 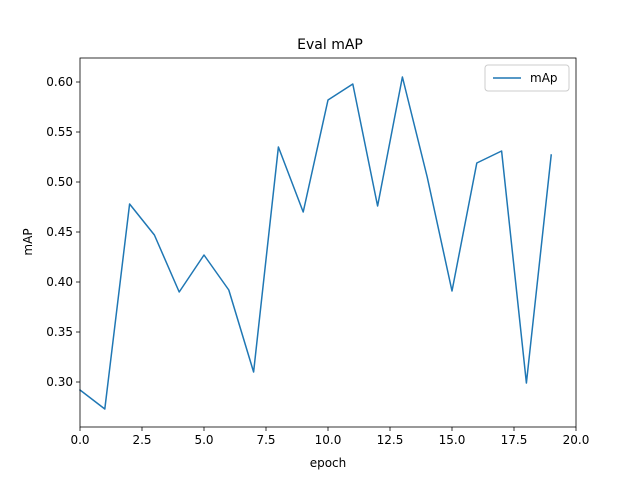 I want to click on x-tick-label: 10.0, so click(x=328, y=440).